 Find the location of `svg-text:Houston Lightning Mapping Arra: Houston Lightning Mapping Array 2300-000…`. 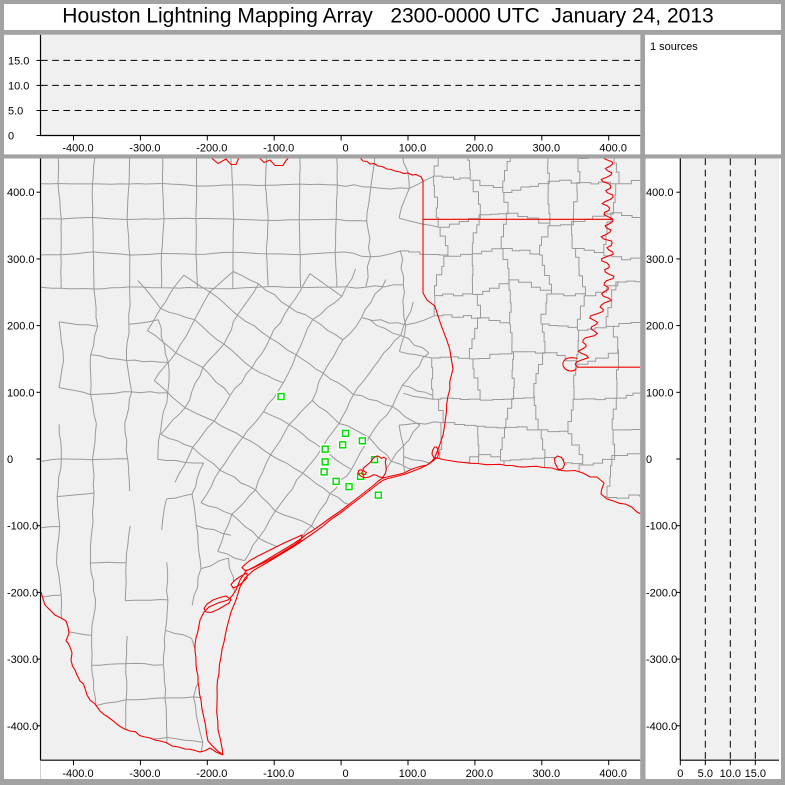

svg-text:Houston Lightning Mapping Arra: Houston Lightning Mapping Array 2300-000… is located at coordinates (387, 15).